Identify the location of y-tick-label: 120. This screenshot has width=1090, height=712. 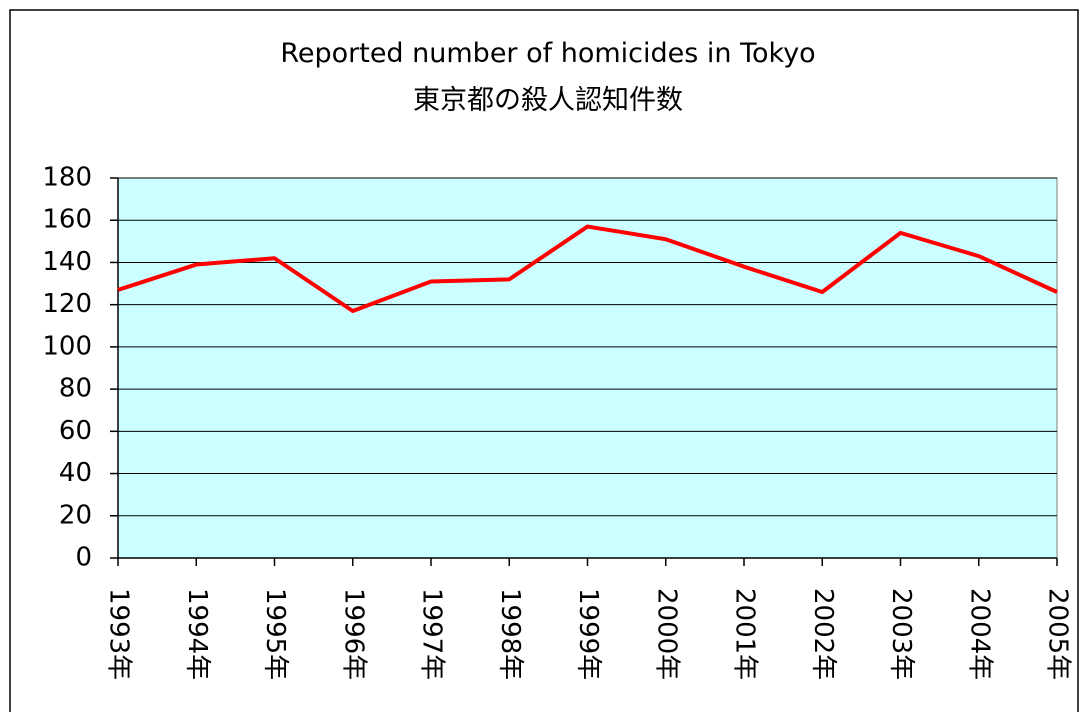
(67, 304).